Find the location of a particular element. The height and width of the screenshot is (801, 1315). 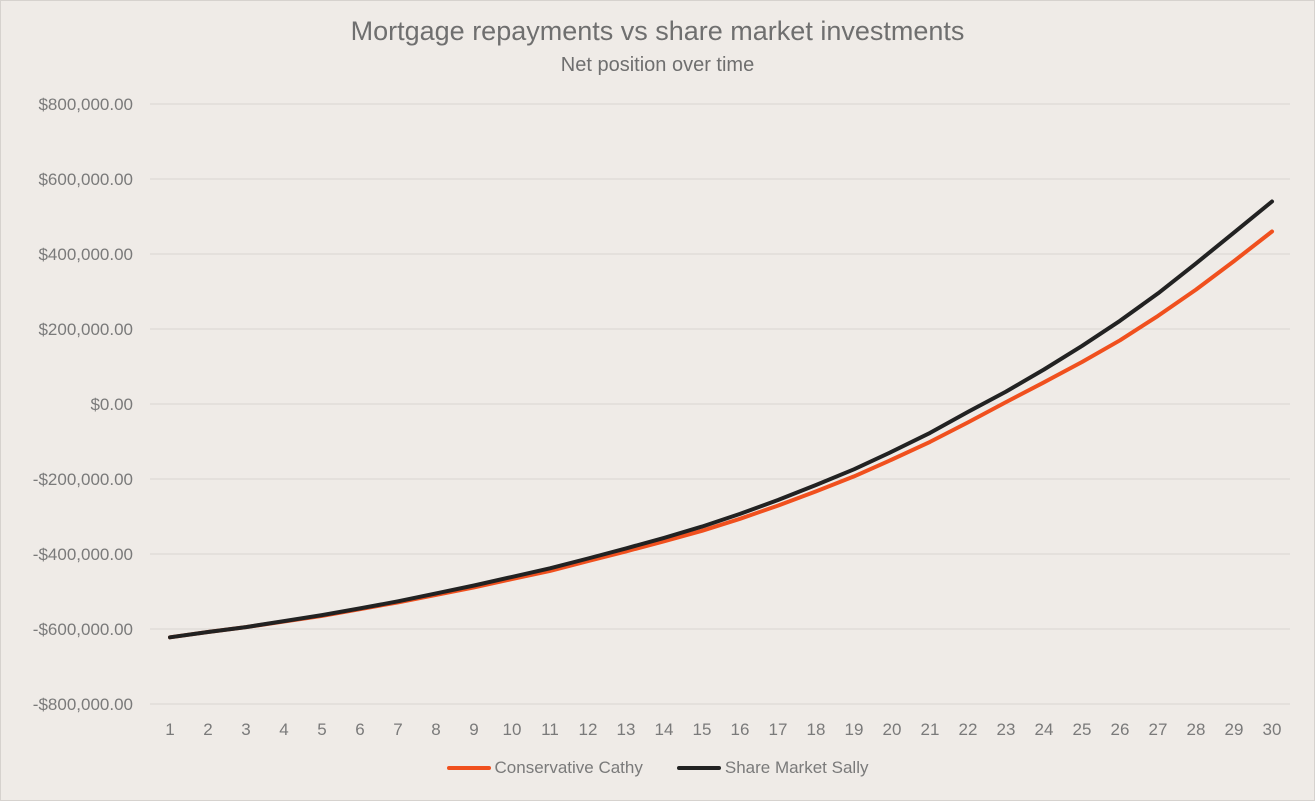

legend-swatch-share-market-sally is located at coordinates (698, 768).